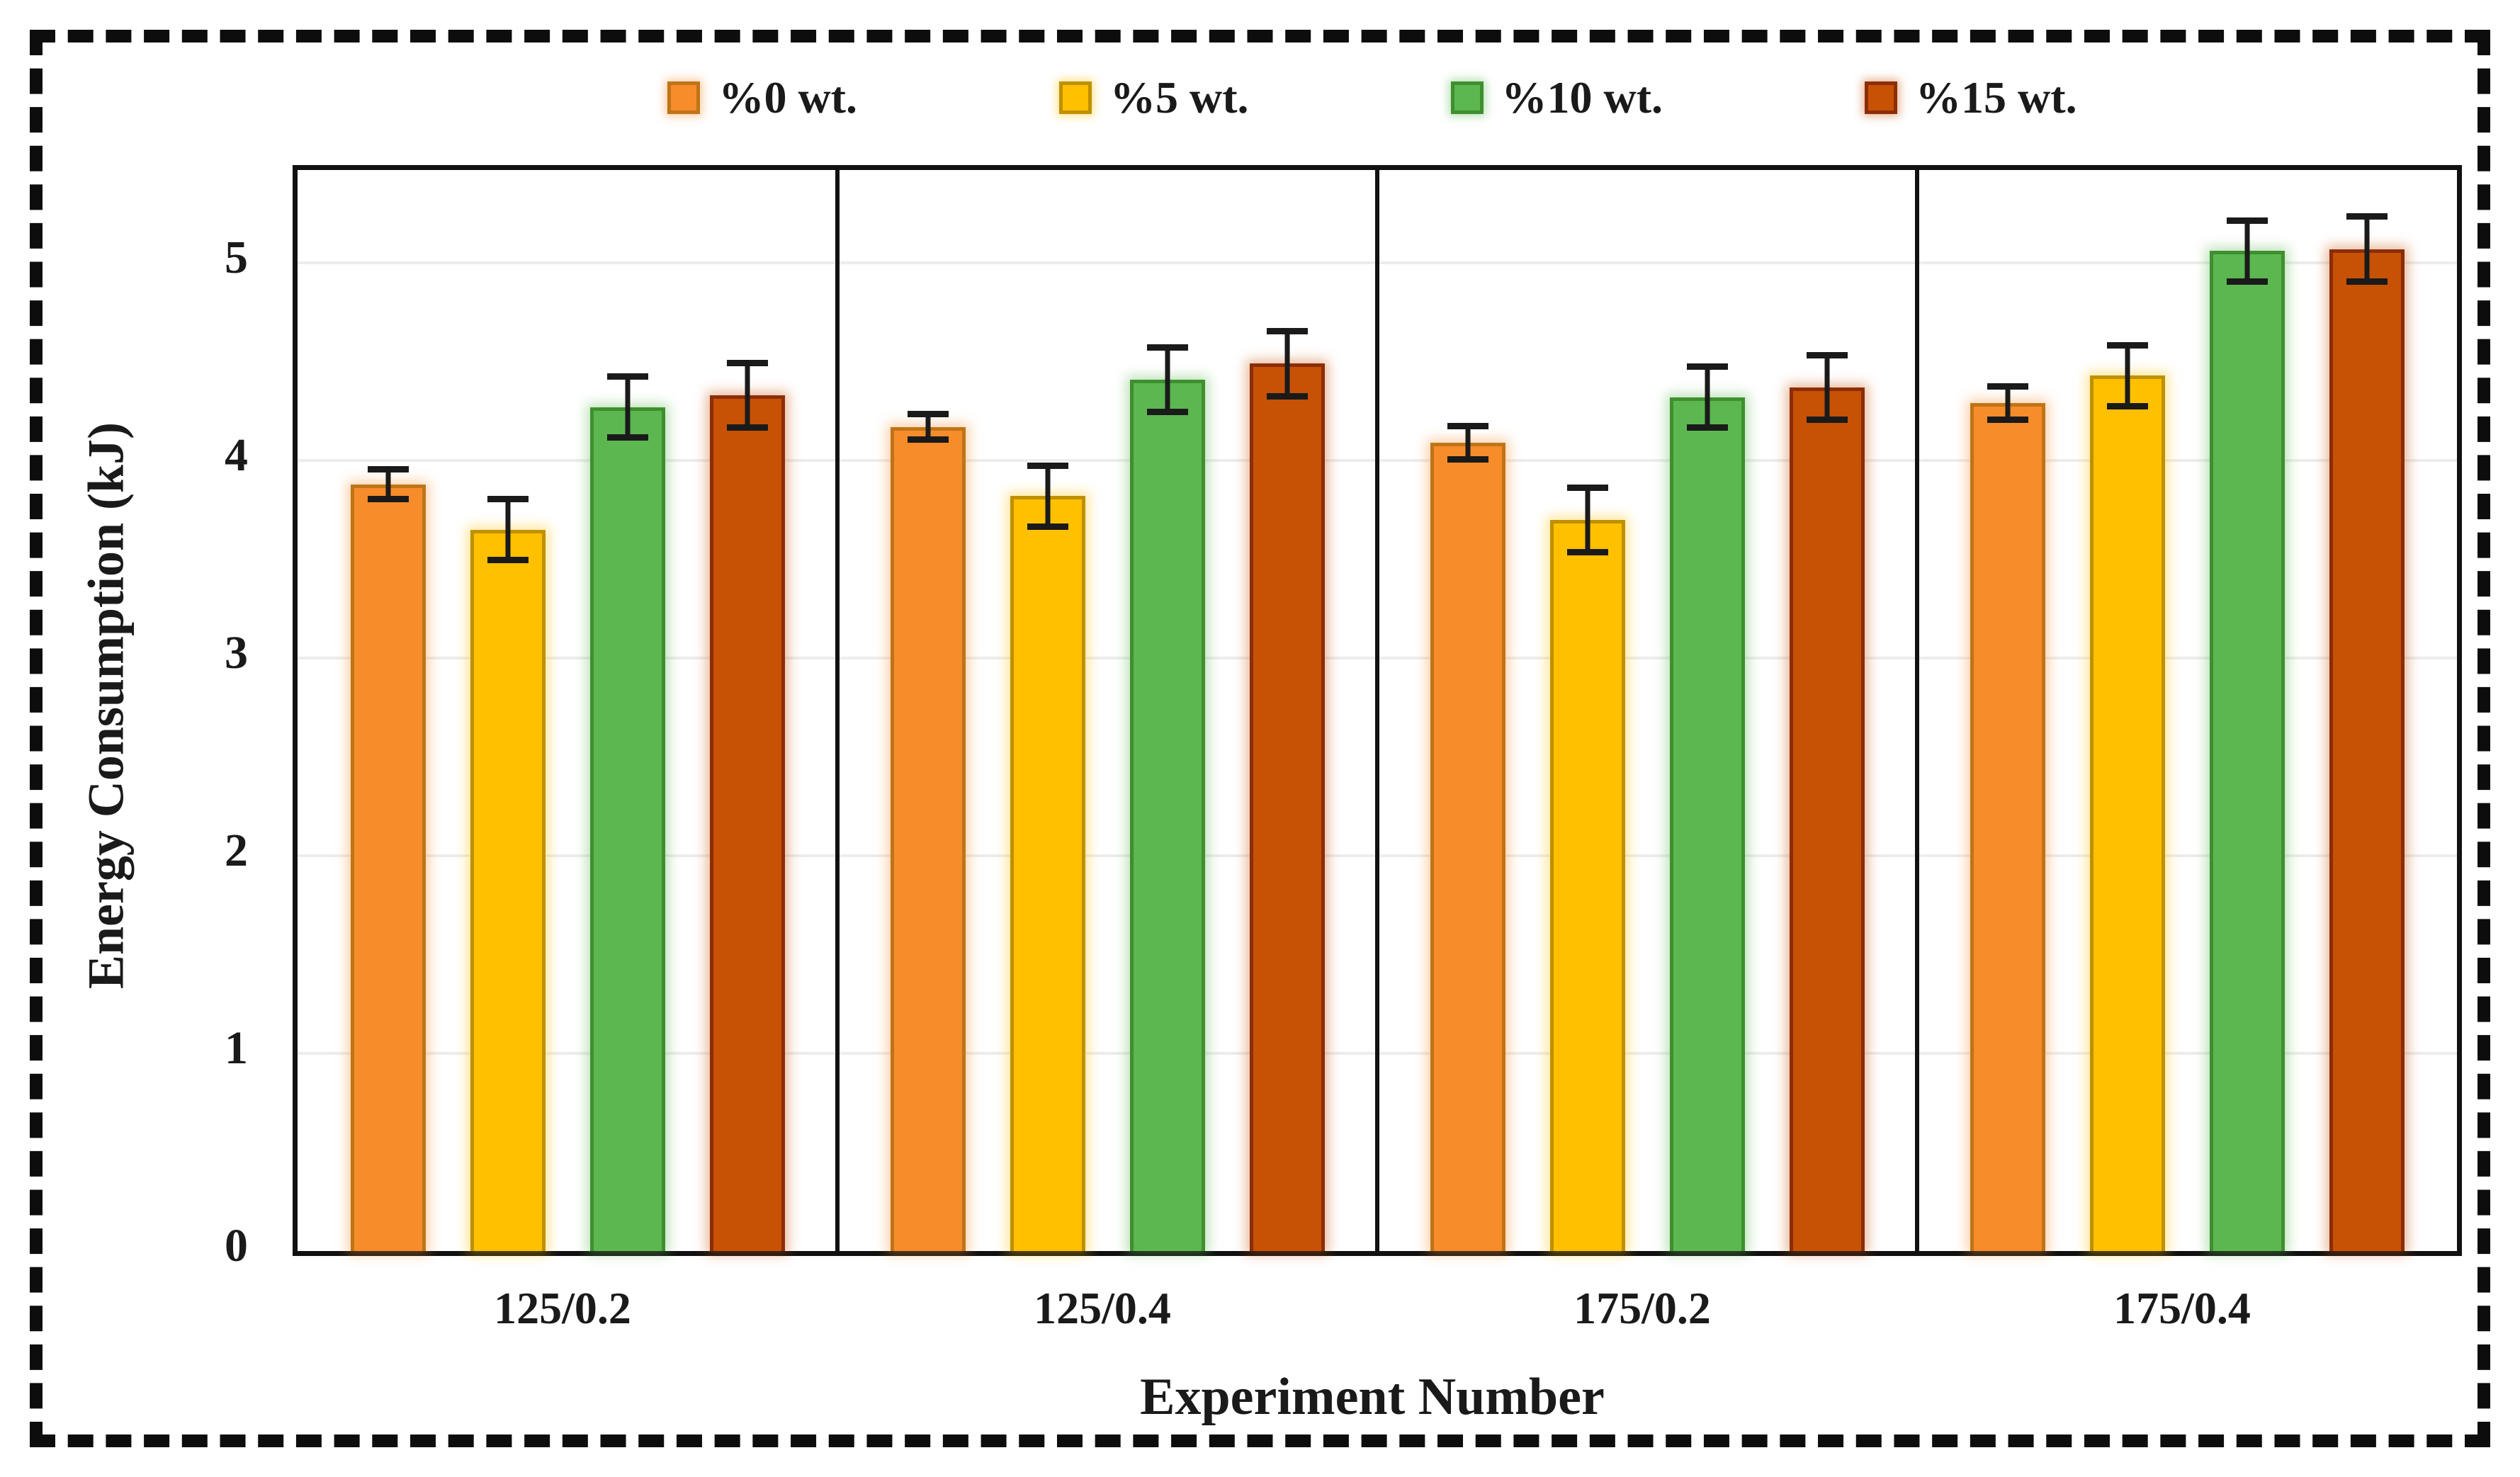 The image size is (2520, 1477). I want to click on x-category-label: 125/0.2, so click(562, 1308).